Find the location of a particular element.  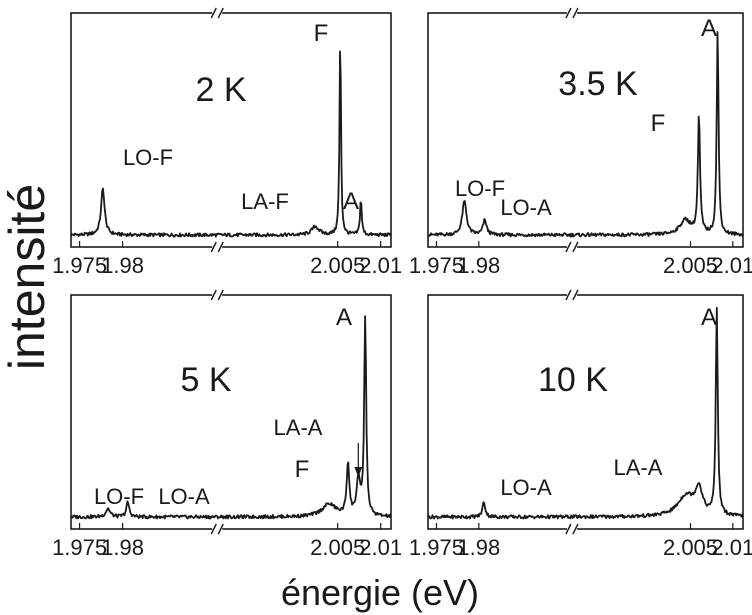

x-axis-label: énergie (eV) is located at coordinates (380, 592).